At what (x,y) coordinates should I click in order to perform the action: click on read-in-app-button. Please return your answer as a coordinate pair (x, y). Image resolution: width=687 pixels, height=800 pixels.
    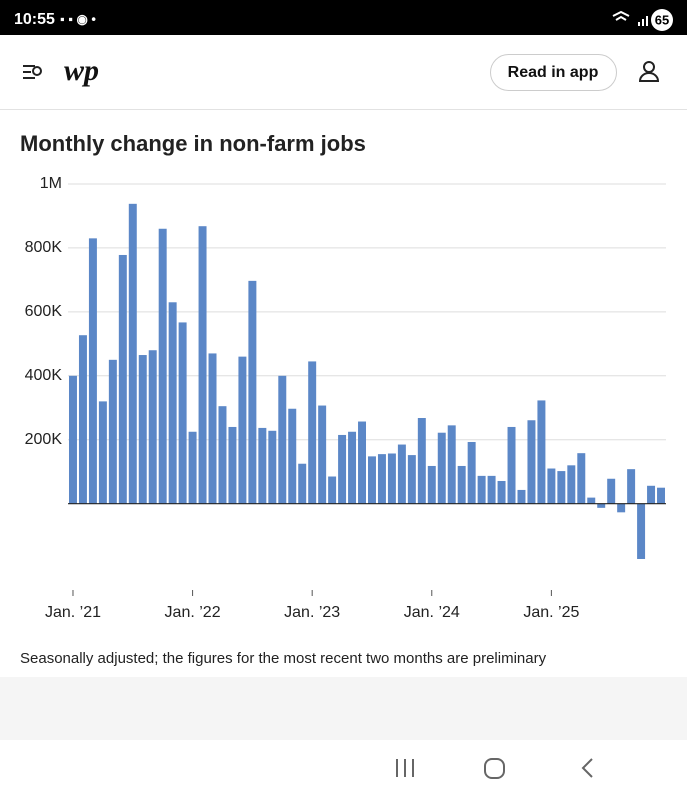
    Looking at the image, I should click on (553, 72).